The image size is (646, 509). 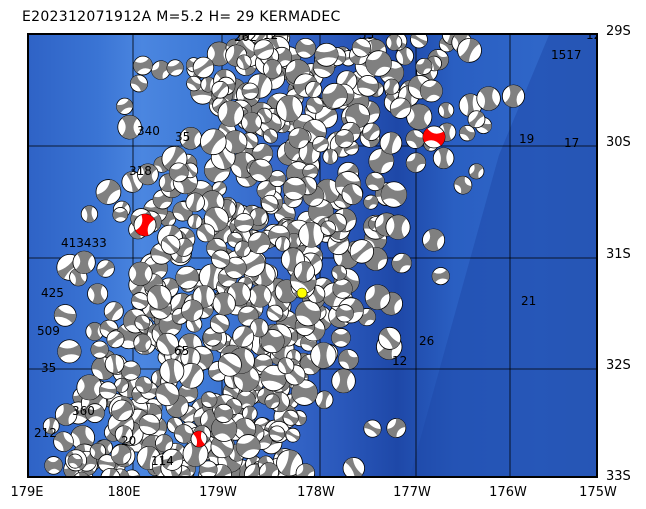 What do you see at coordinates (140, 171) in the screenshot?
I see `event-label: 318` at bounding box center [140, 171].